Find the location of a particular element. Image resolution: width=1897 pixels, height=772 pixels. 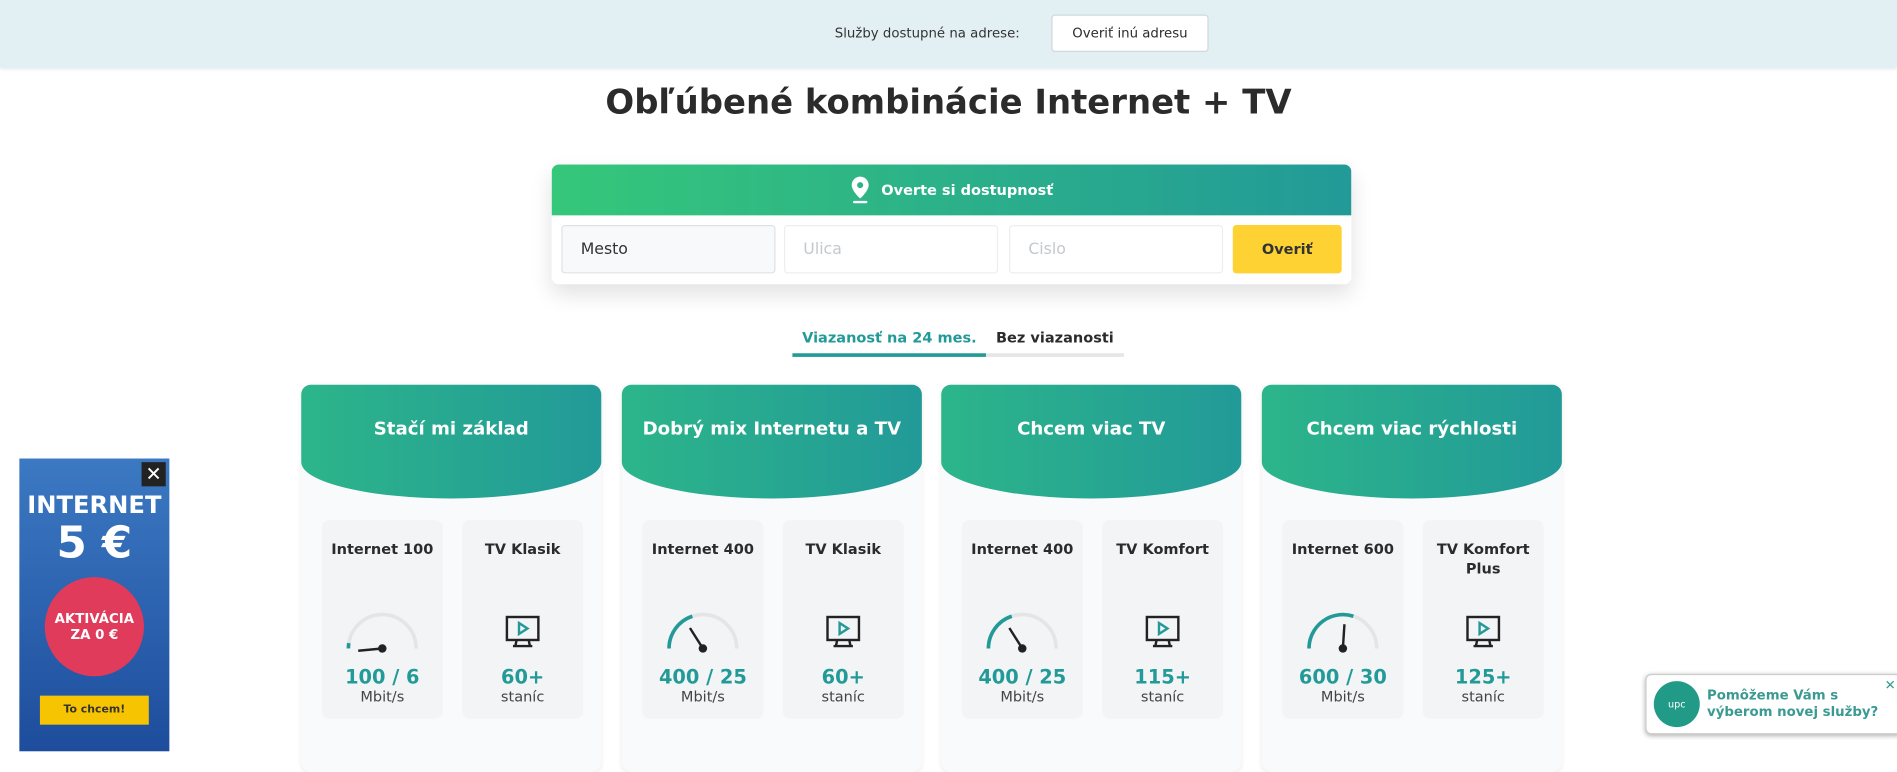

page-title: Obľúbené kombinácie Internet + TV is located at coordinates (948, 102).